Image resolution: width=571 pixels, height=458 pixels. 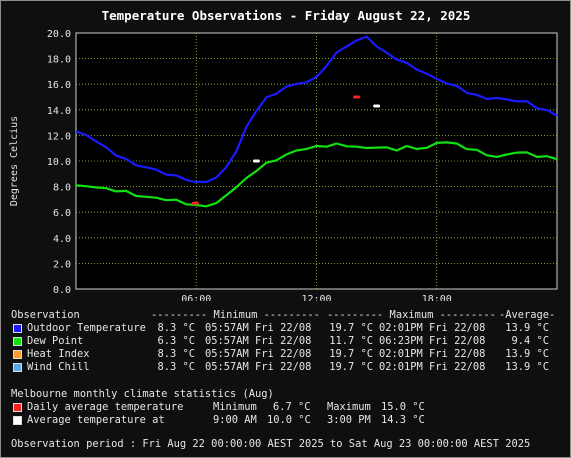 What do you see at coordinates (437, 297) in the screenshot?
I see `x-tick-label: 18:00` at bounding box center [437, 297].